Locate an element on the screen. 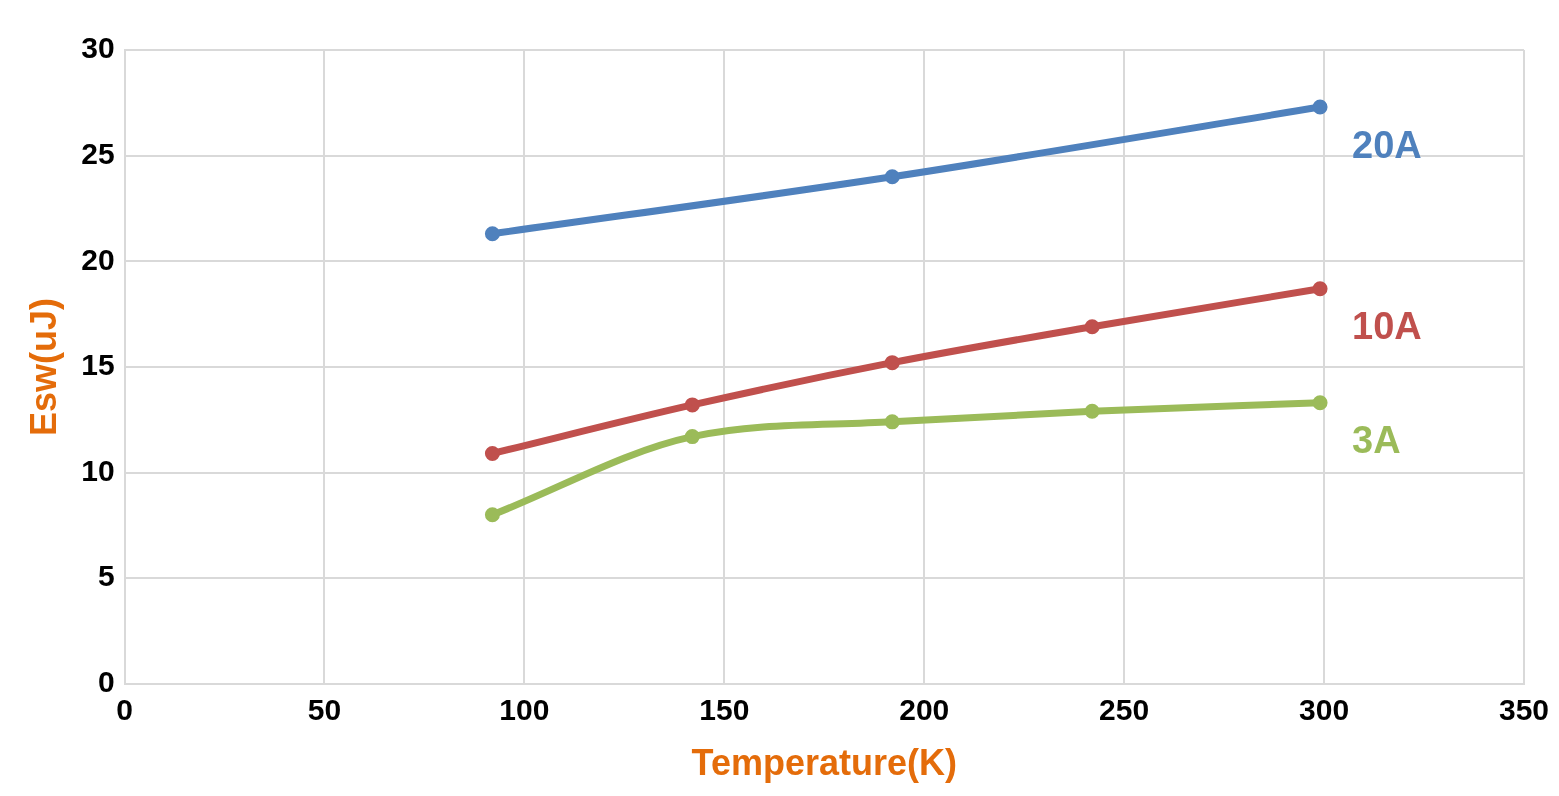  x-tick-label: 200 is located at coordinates (924, 710).